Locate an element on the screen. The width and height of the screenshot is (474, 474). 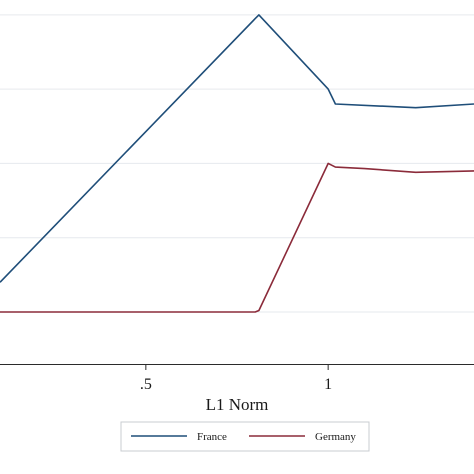
legend: France Germany is located at coordinates (245, 436).